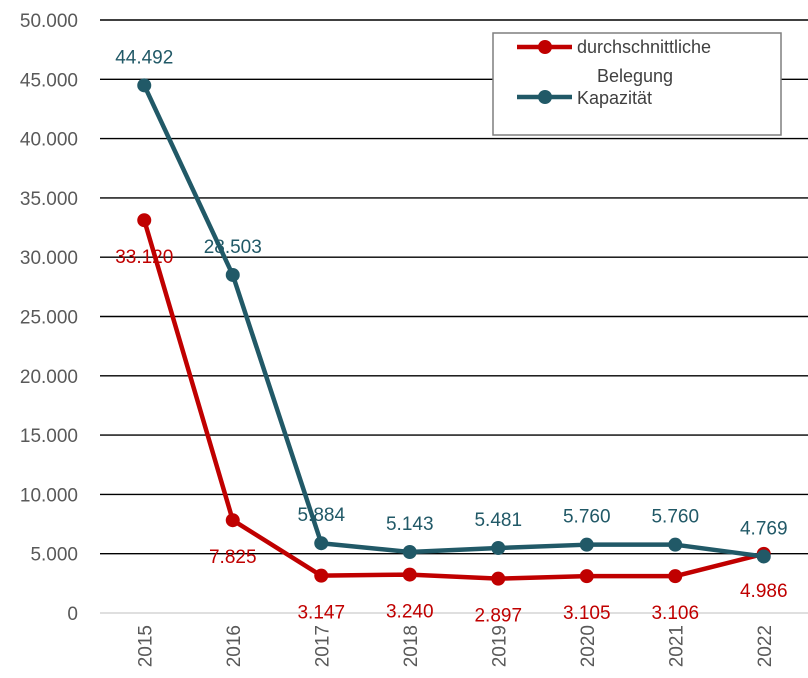 Image resolution: width=808 pixels, height=678 pixels. I want to click on x-tick-label: 2021, so click(676, 646).